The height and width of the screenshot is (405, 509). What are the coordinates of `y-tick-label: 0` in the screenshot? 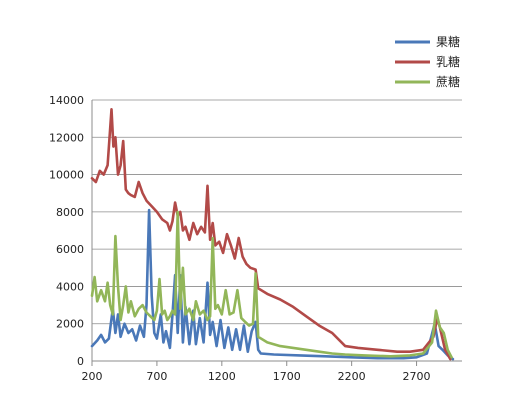 It's located at (80, 361).